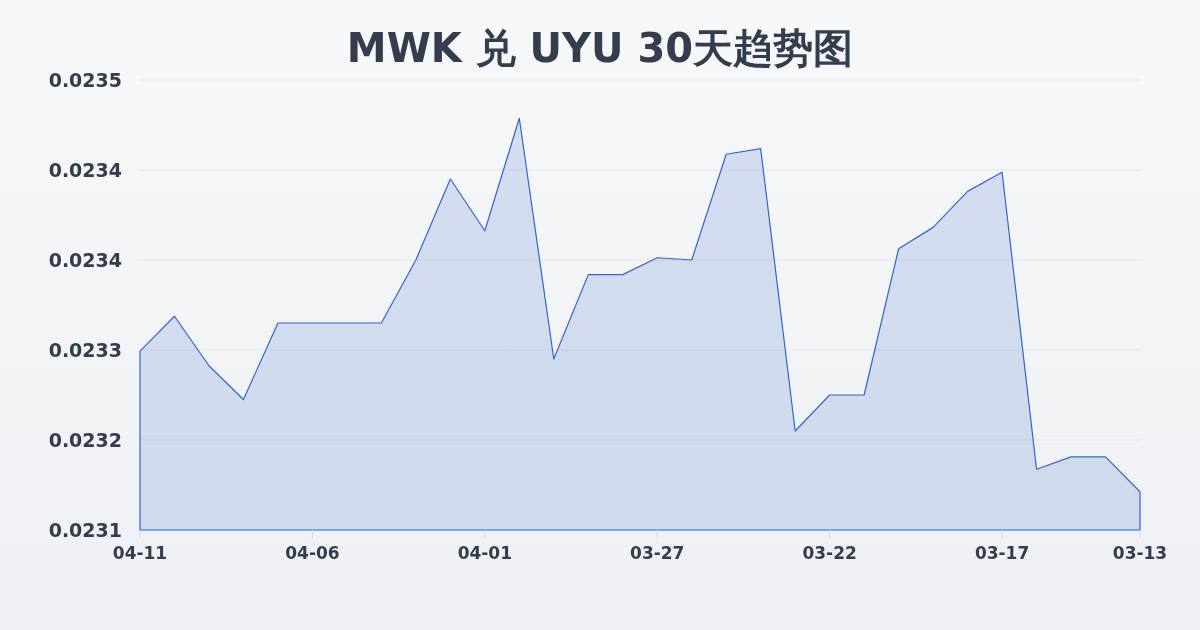 The width and height of the screenshot is (1200, 630). I want to click on y-tick-label: 0.0231, so click(85, 529).